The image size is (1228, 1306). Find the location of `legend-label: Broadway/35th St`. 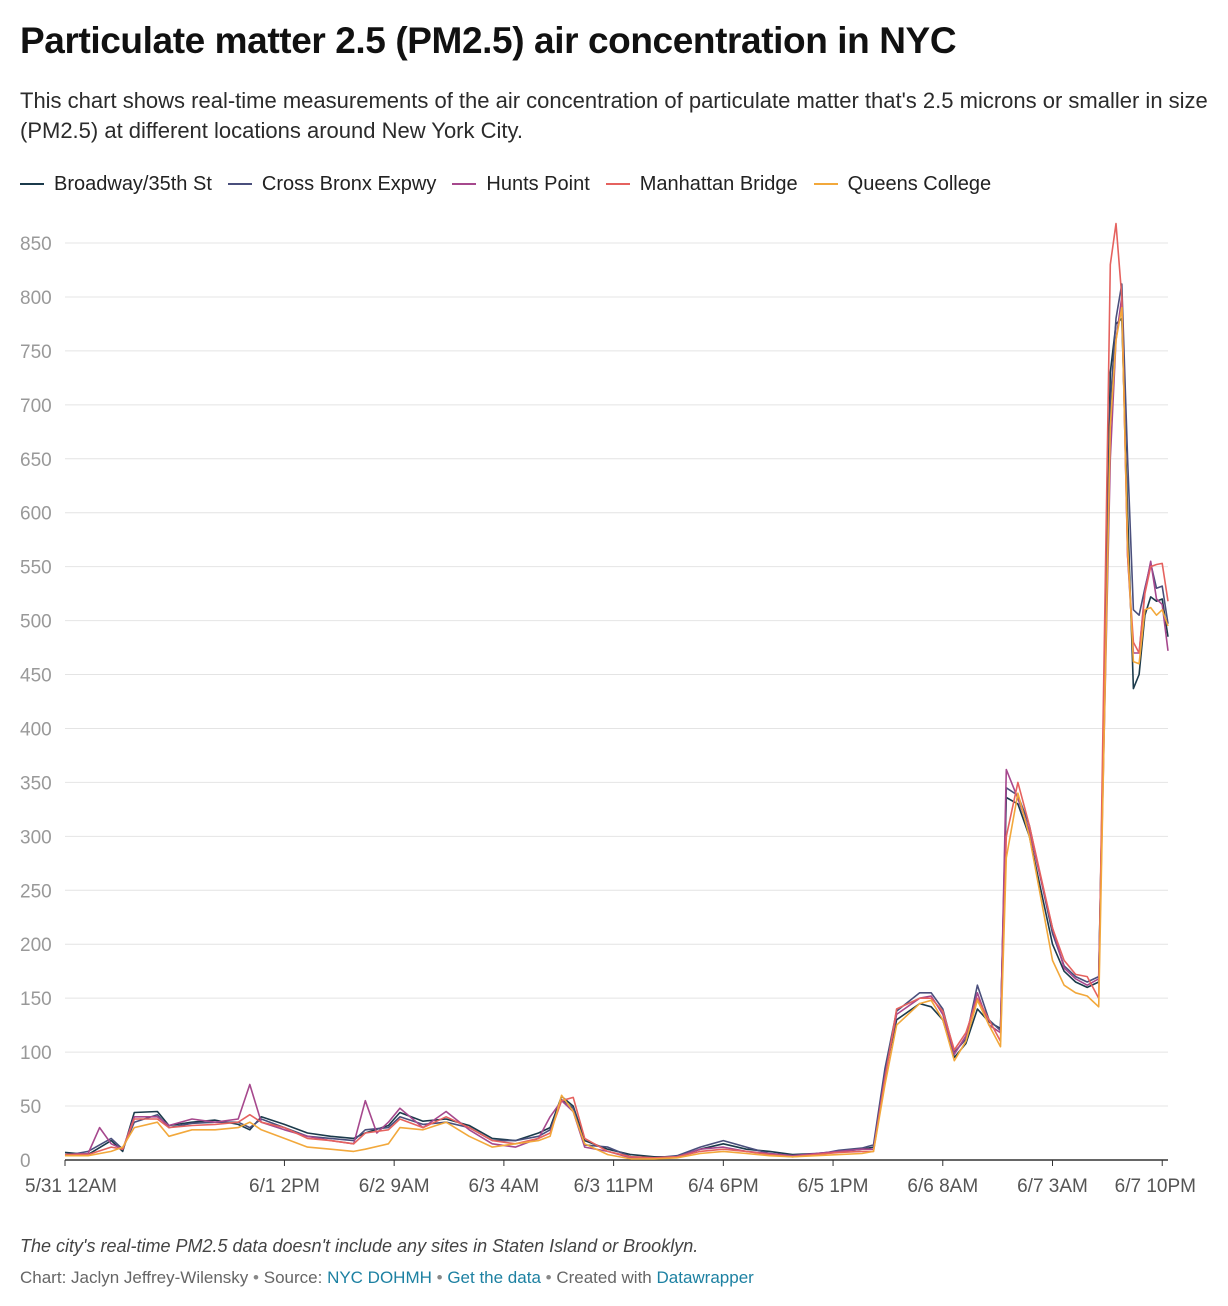

legend-label: Broadway/35th St is located at coordinates (133, 183).